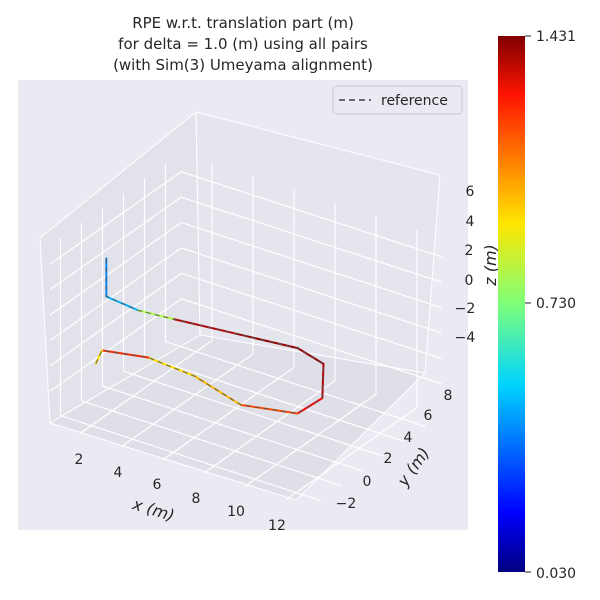 Image resolution: width=600 pixels, height=600 pixels. Describe the element at coordinates (243, 44) in the screenshot. I see `chart-title-line-2: for delta = 1.0 (m) using all pairs` at that location.